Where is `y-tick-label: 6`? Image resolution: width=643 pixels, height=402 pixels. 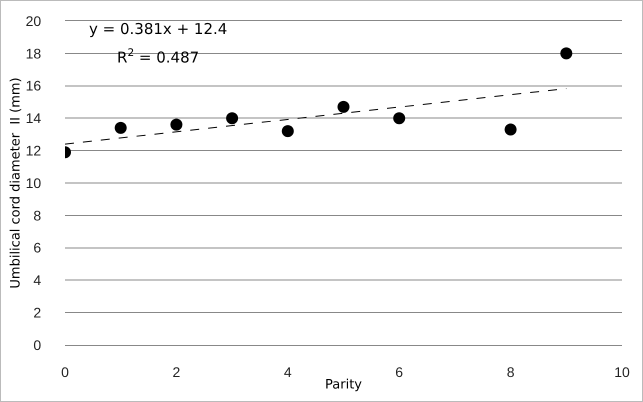
y-tick-label: 6 is located at coordinates (37, 248).